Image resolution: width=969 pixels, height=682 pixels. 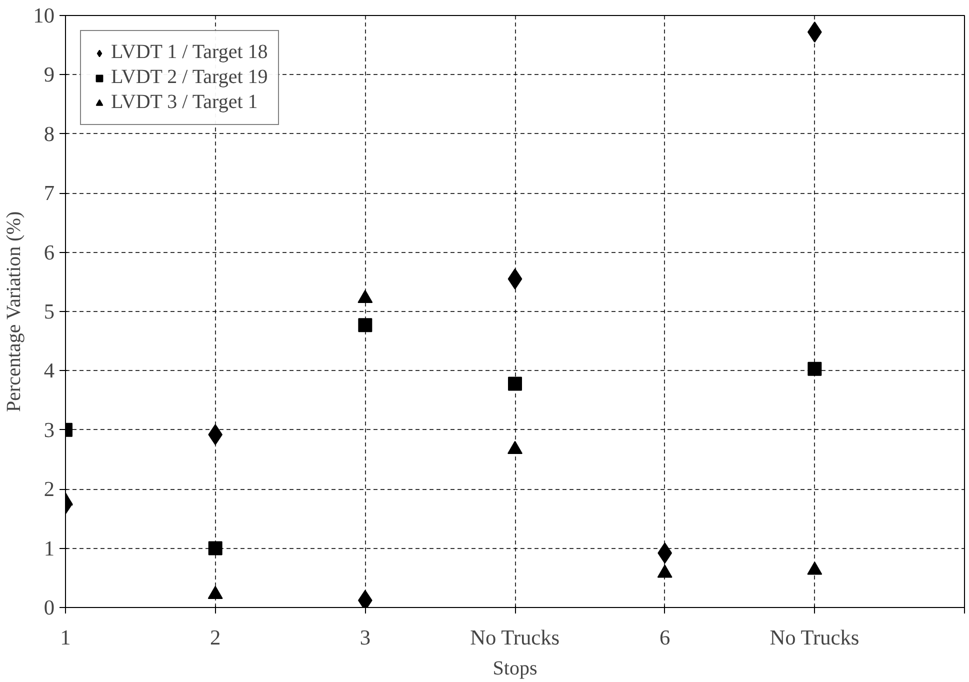 What do you see at coordinates (49, 312) in the screenshot?
I see `y-tick-label: 5` at bounding box center [49, 312].